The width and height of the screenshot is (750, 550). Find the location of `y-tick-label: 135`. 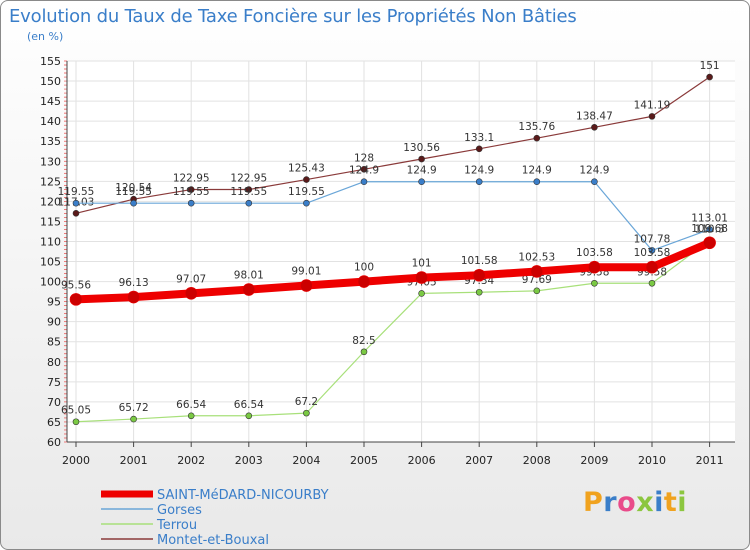

y-tick-label: 135 is located at coordinates (50, 141).